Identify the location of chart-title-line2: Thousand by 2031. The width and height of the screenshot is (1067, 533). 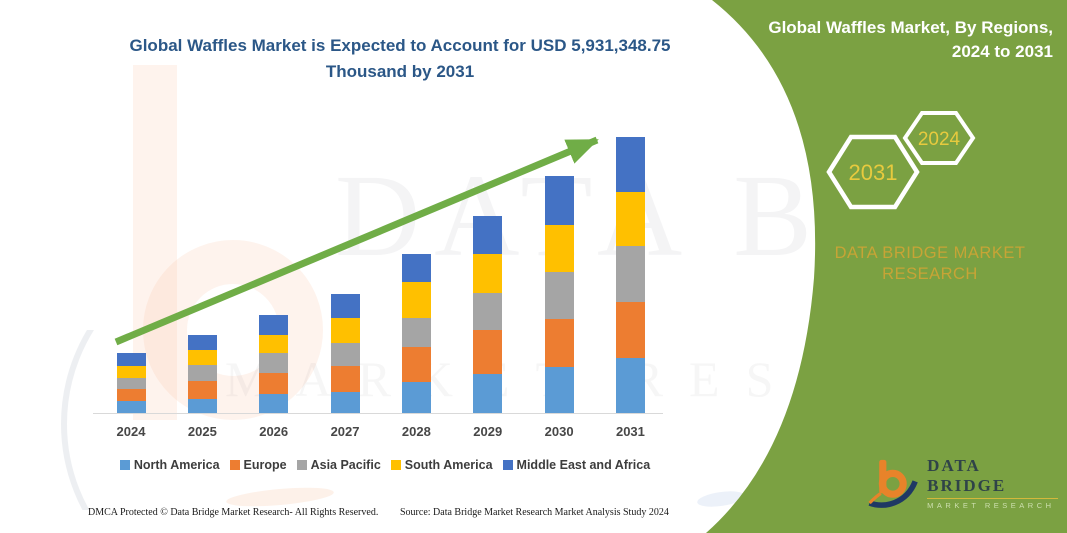
(400, 71).